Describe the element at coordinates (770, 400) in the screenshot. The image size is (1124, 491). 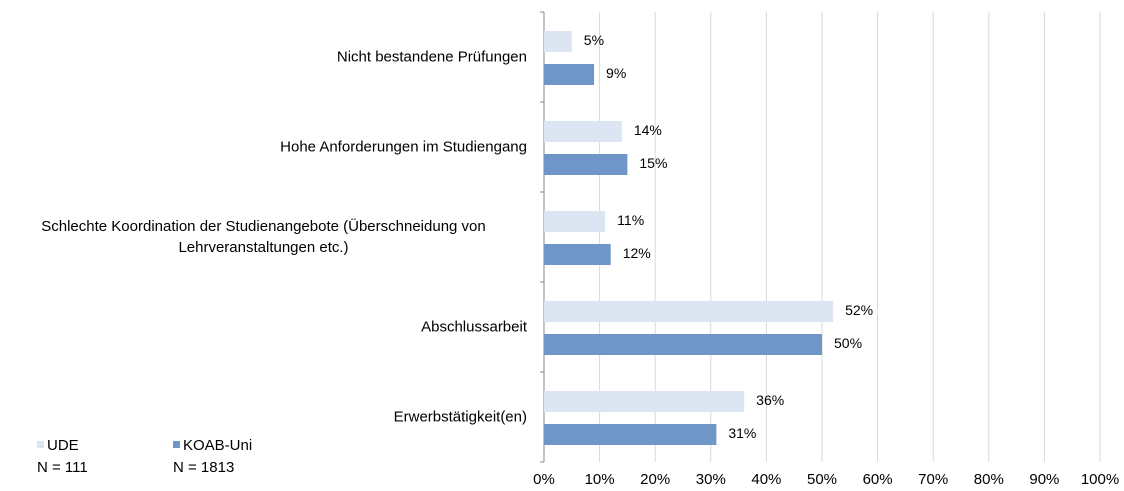
I see `value-label: 36%` at that location.